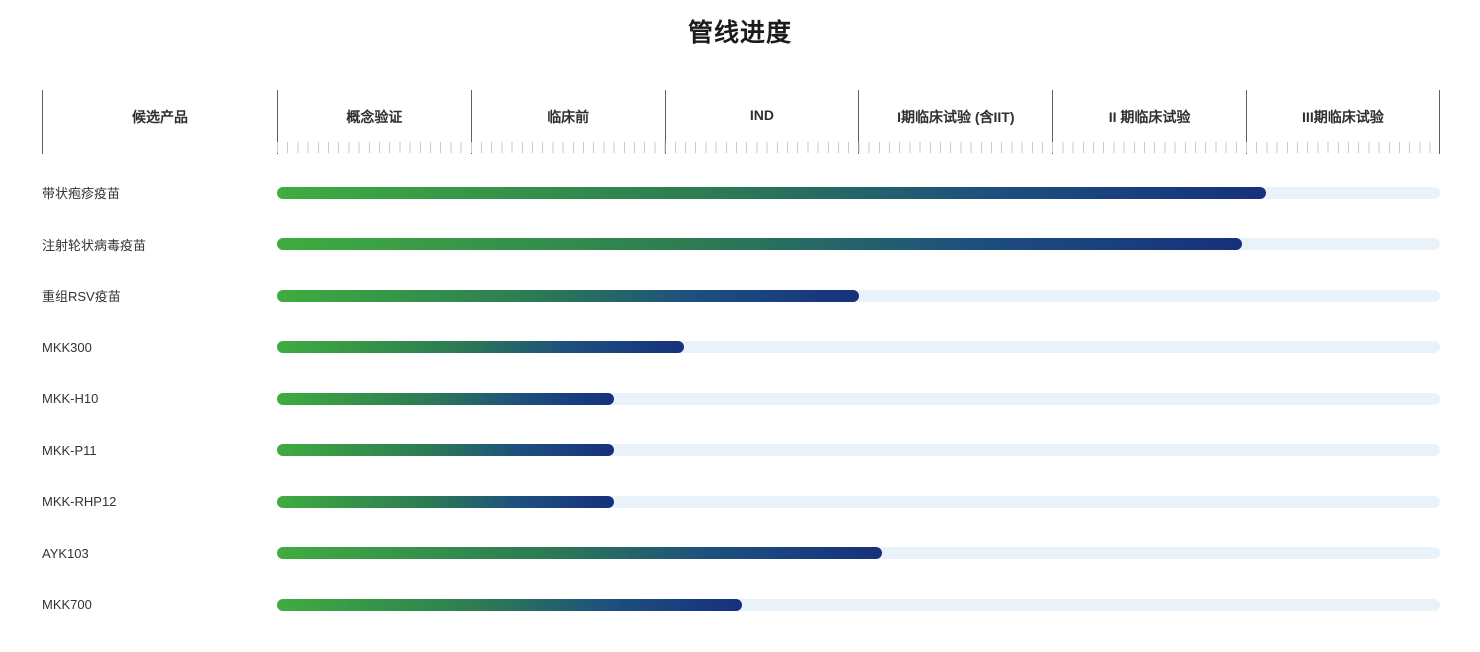 Image resolution: width=1480 pixels, height=652 pixels. Describe the element at coordinates (69, 450) in the screenshot. I see `product-name: MKK-P11` at that location.